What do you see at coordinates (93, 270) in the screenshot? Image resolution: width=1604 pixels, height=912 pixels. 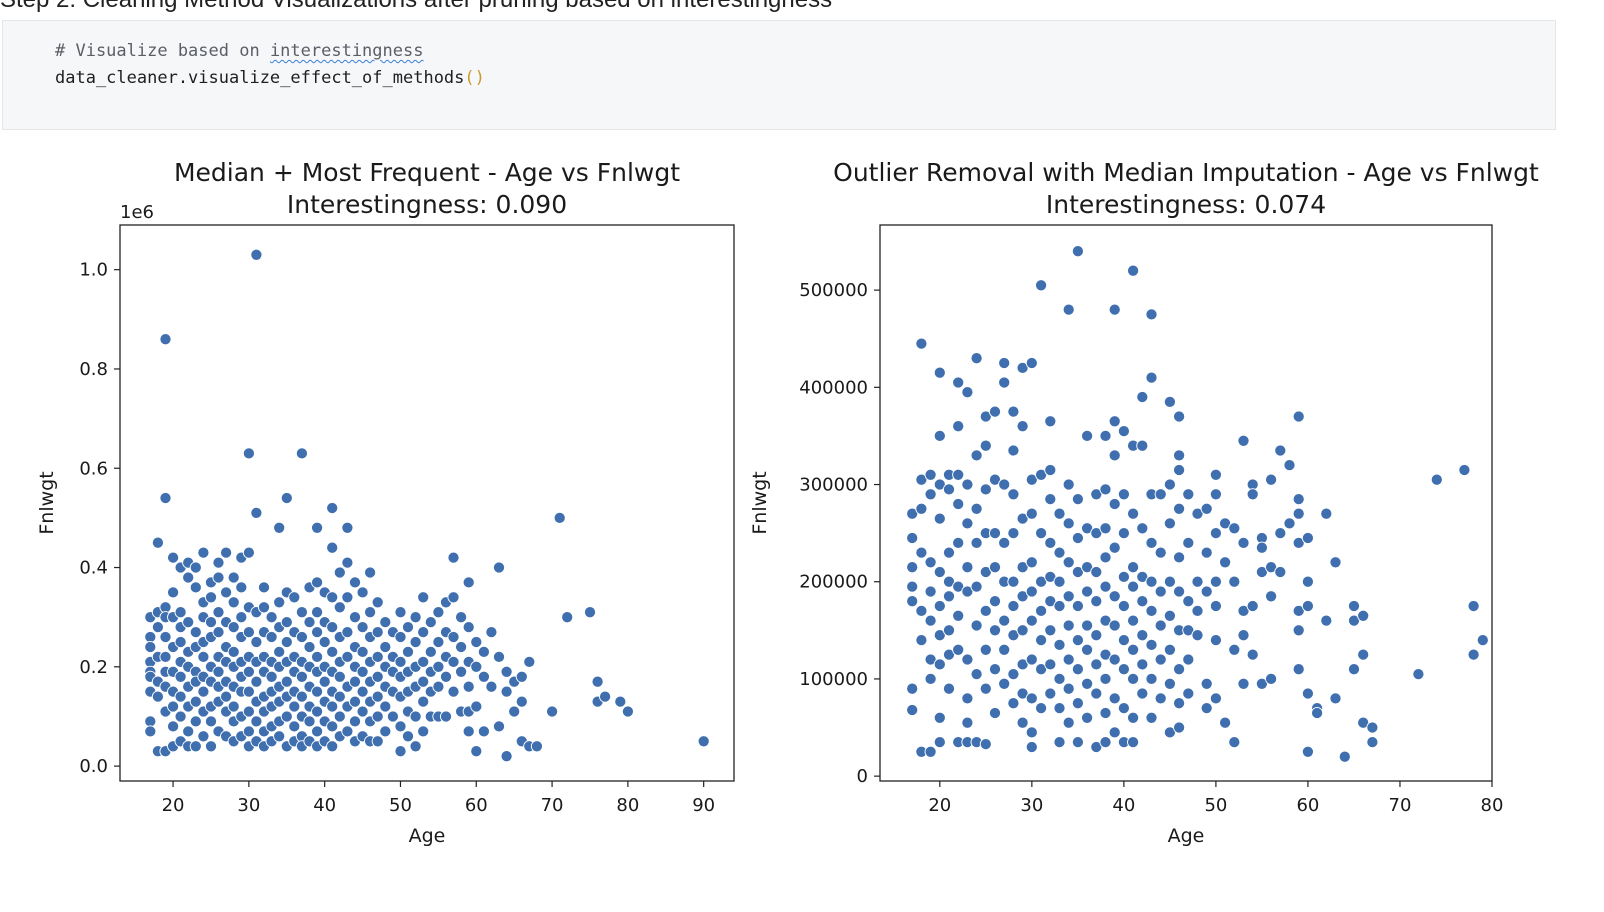 I see `y-tick-label: 1.0` at bounding box center [93, 270].